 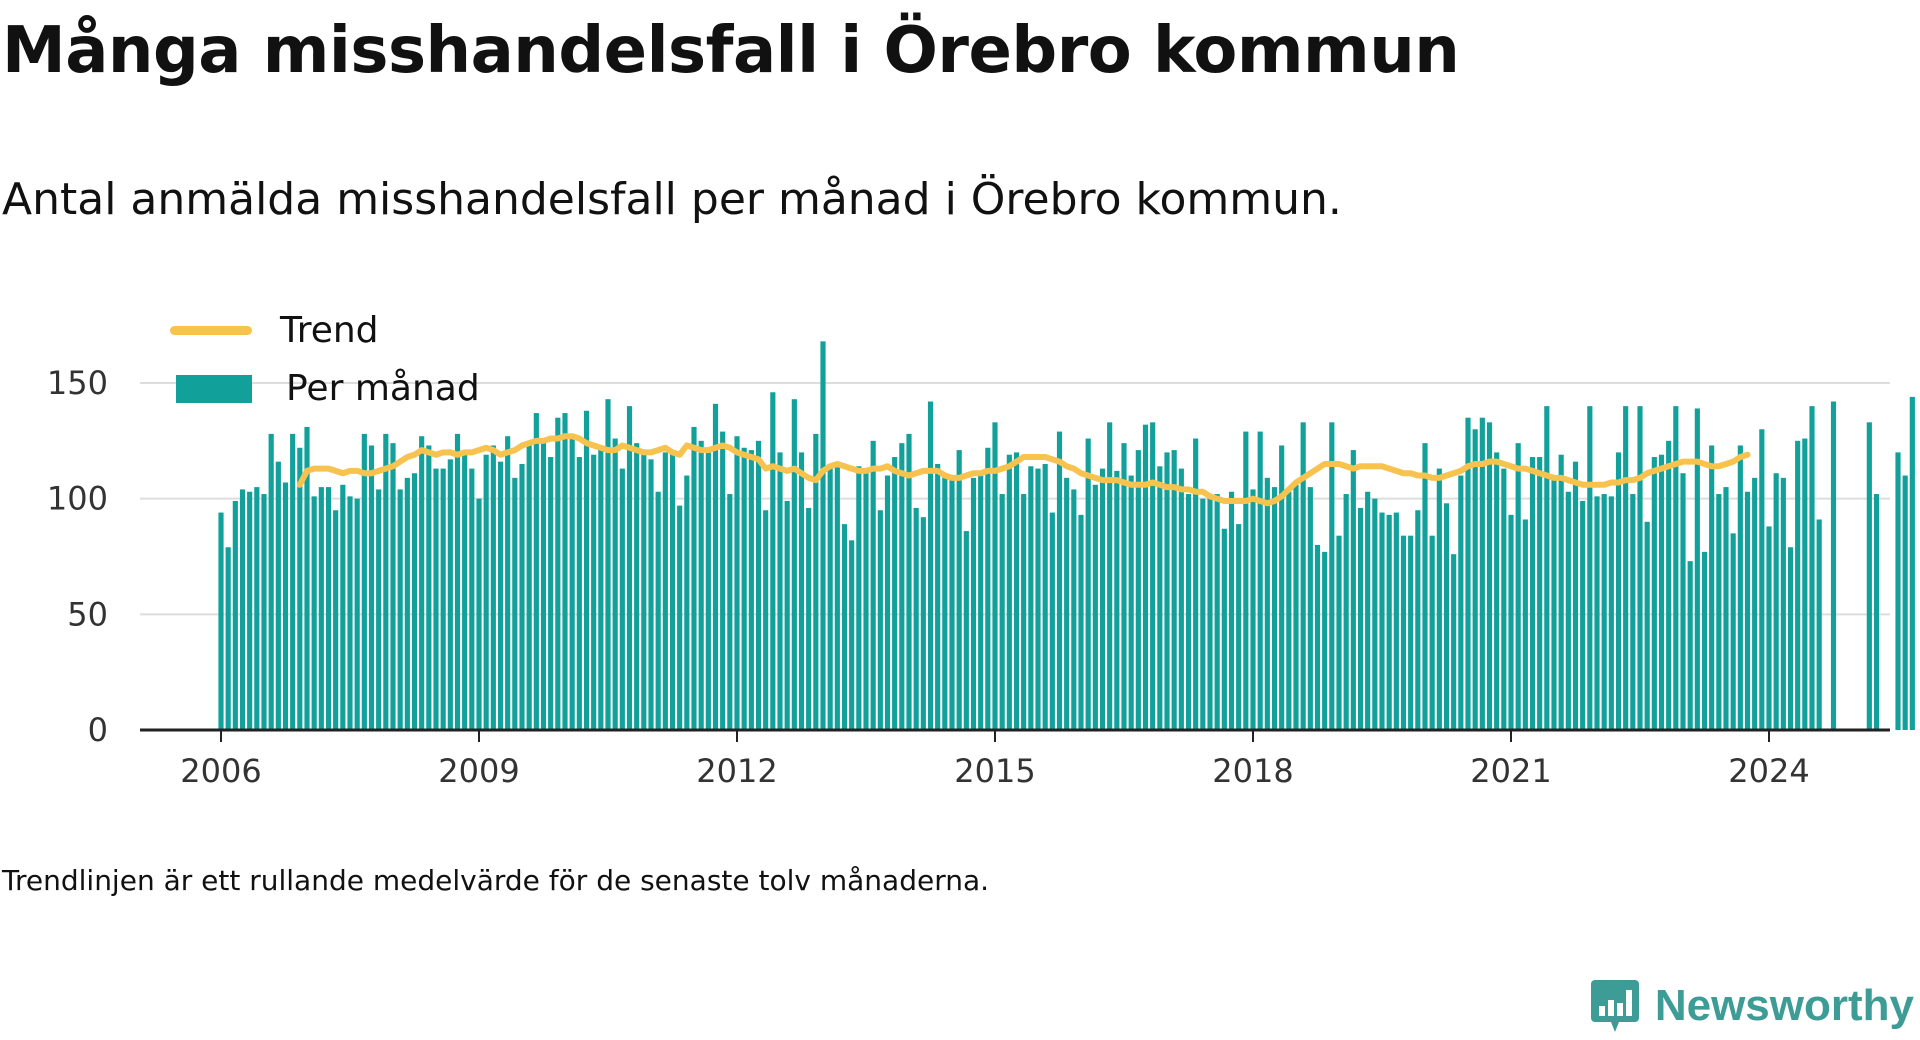 What do you see at coordinates (1023, 470) in the screenshot?
I see `trend-line` at bounding box center [1023, 470].